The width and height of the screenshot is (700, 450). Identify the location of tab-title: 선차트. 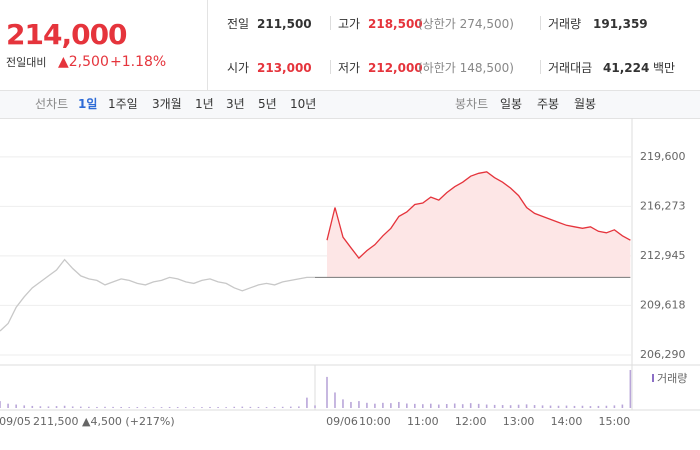
(52, 104).